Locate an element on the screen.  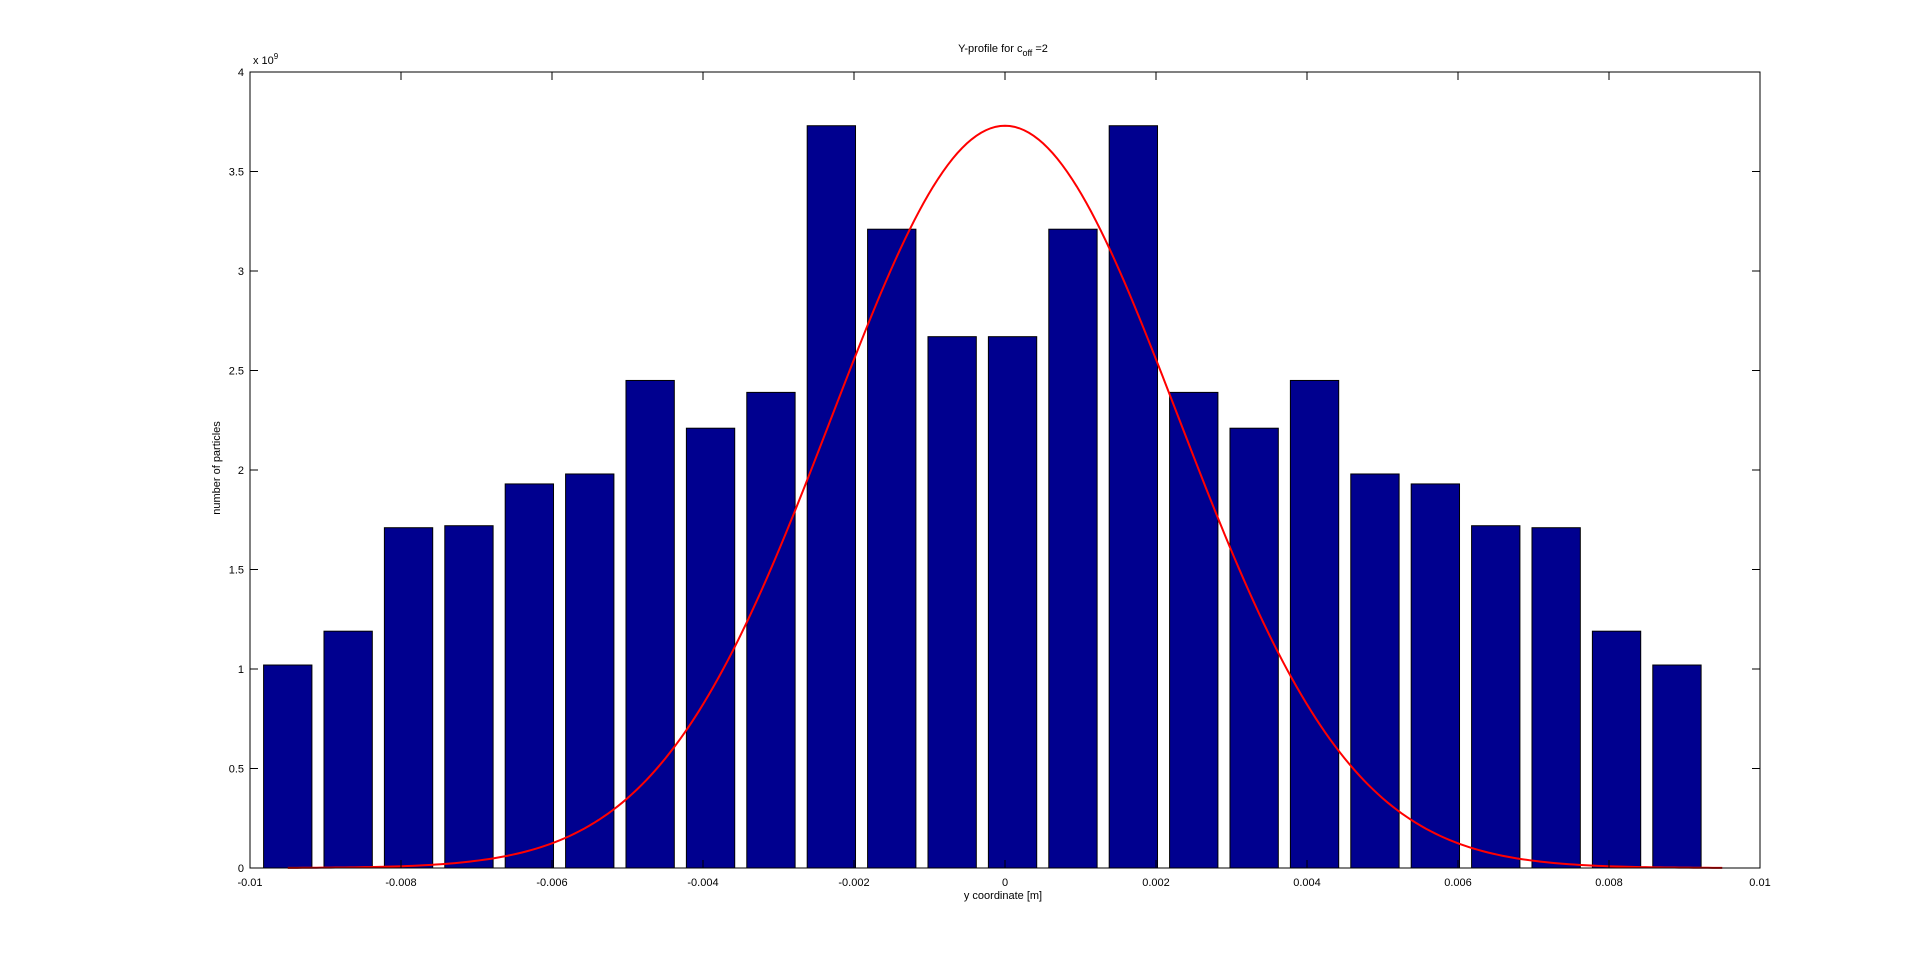
y-tick-label-2: 1 is located at coordinates (241, 670).